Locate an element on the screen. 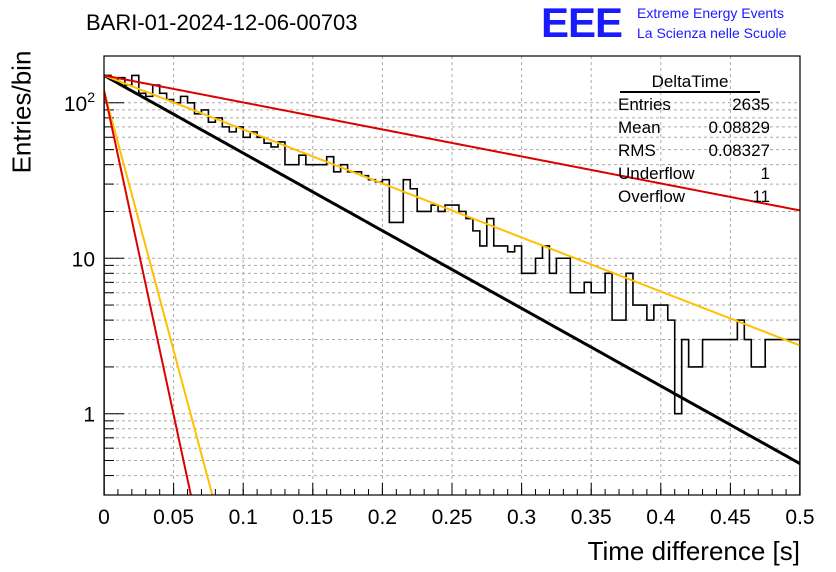 Image resolution: width=836 pixels, height=572 pixels. stats-value: 0.08829 is located at coordinates (739, 127).